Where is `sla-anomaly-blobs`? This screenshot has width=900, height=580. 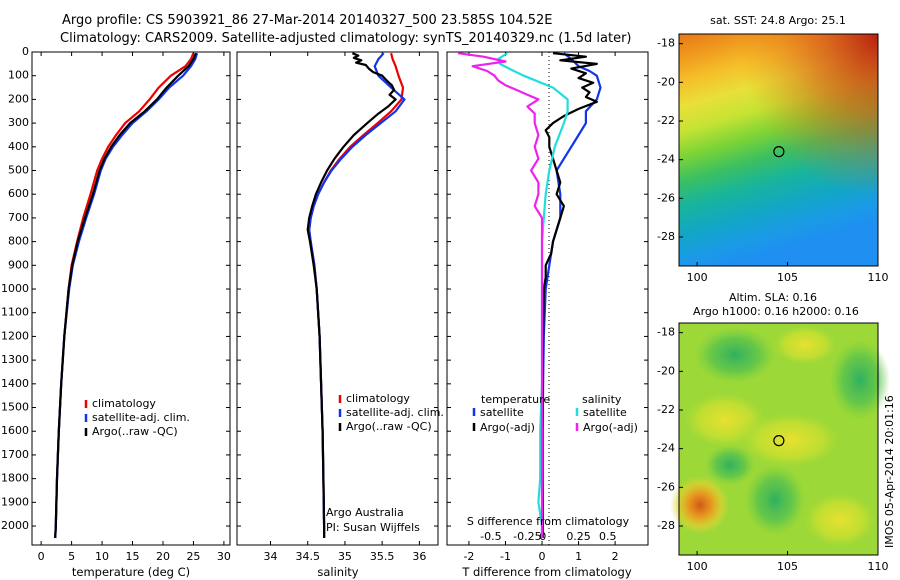
sla-anomaly-blobs is located at coordinates (780, 436).